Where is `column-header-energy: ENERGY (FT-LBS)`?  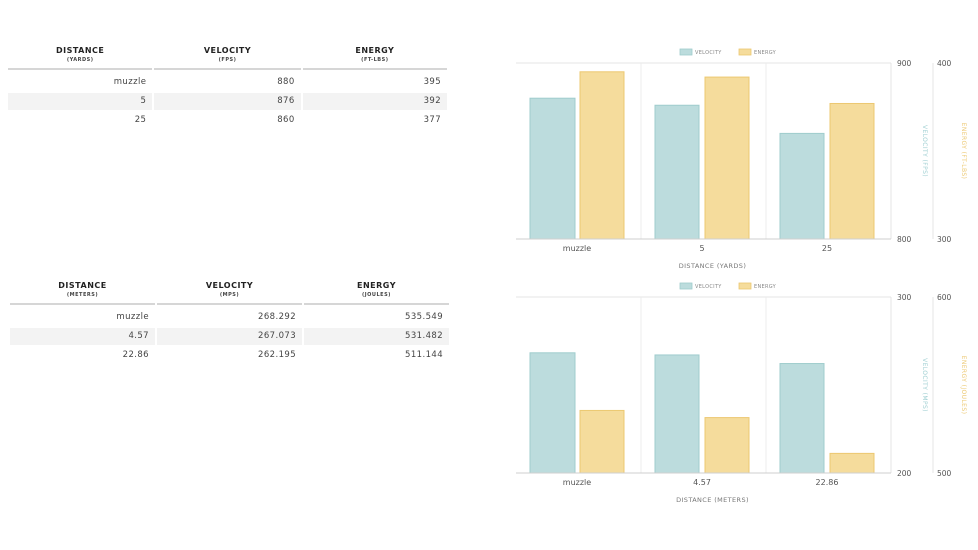 column-header-energy: ENERGY (FT-LBS) is located at coordinates (375, 54).